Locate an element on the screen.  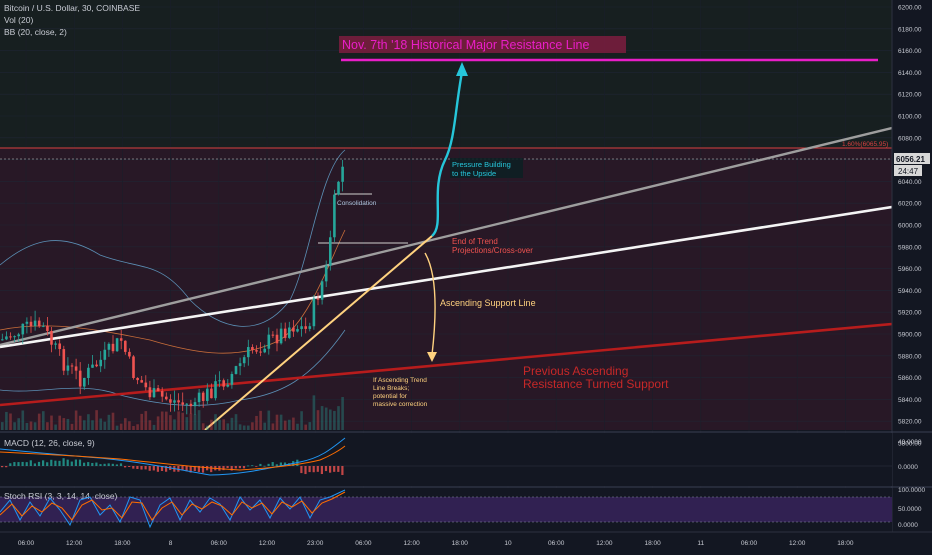
headline-bg is located at coordinates (482, 44).